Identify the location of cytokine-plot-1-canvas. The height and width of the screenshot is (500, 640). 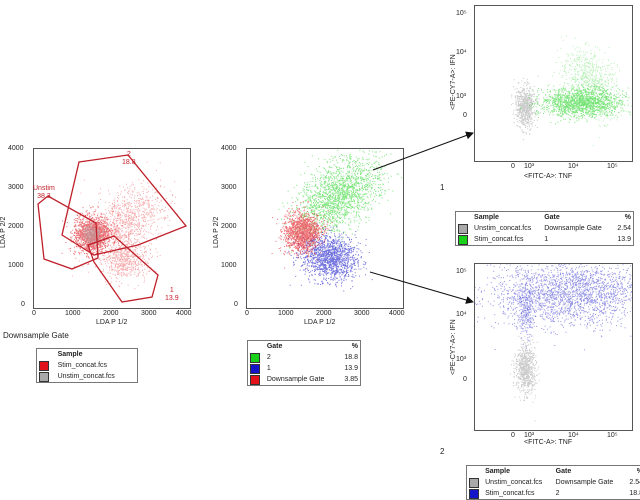
(571, 90).